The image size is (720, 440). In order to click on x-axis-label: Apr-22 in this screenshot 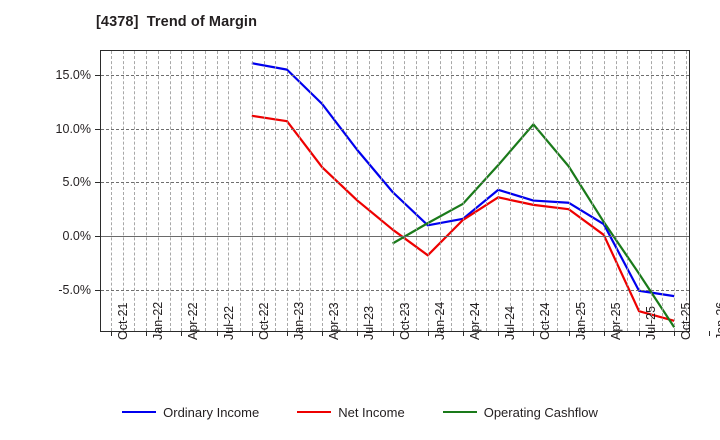, I will do `click(193, 321)`.